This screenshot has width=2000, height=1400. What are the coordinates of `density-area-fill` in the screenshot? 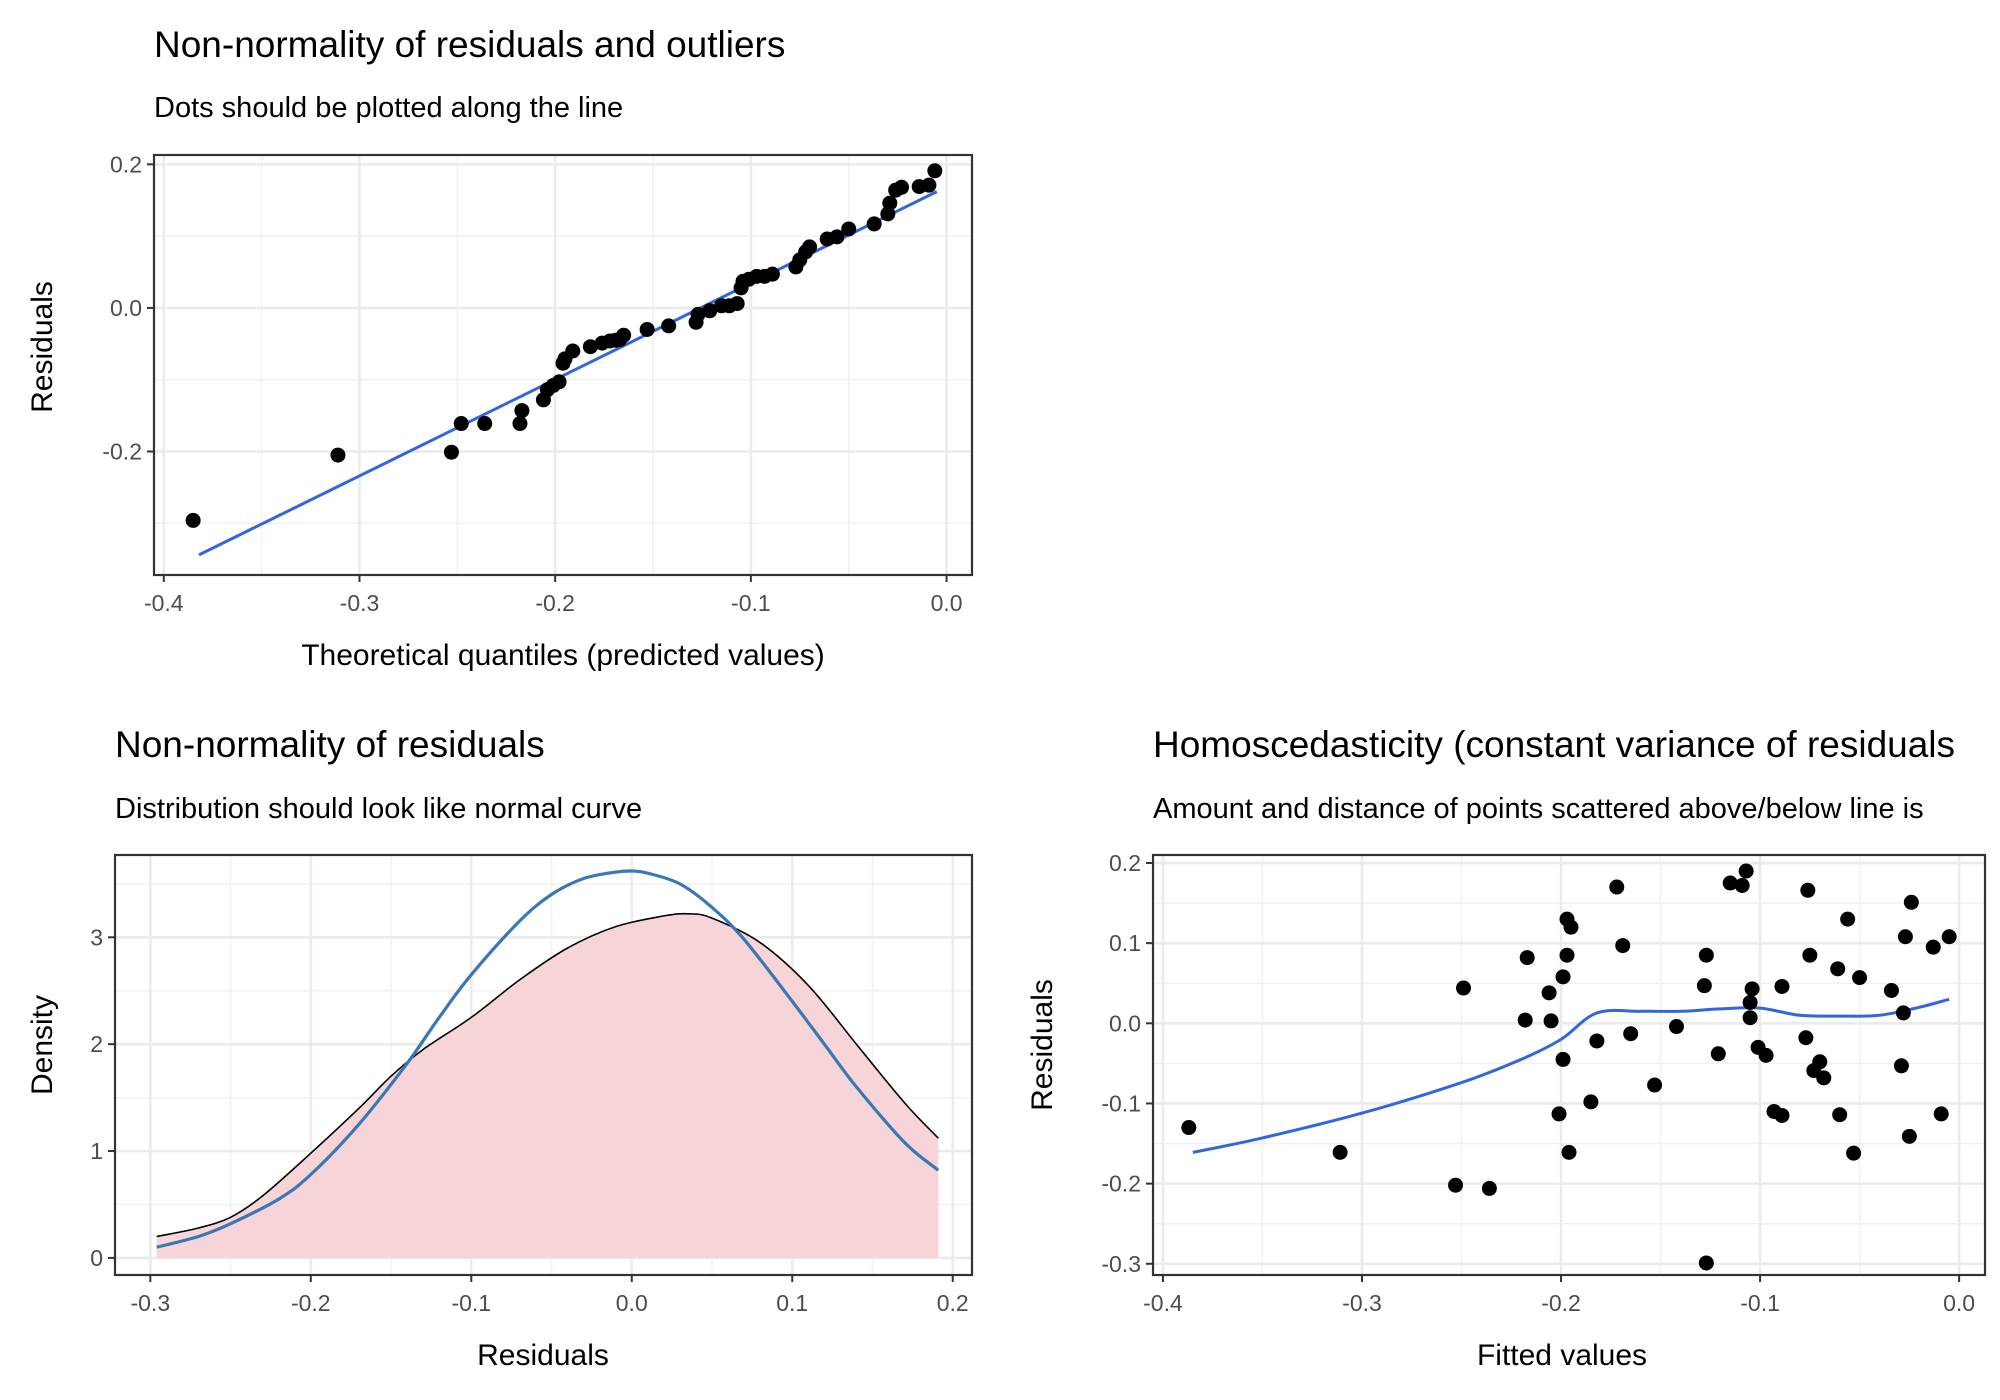 It's located at (547, 1085).